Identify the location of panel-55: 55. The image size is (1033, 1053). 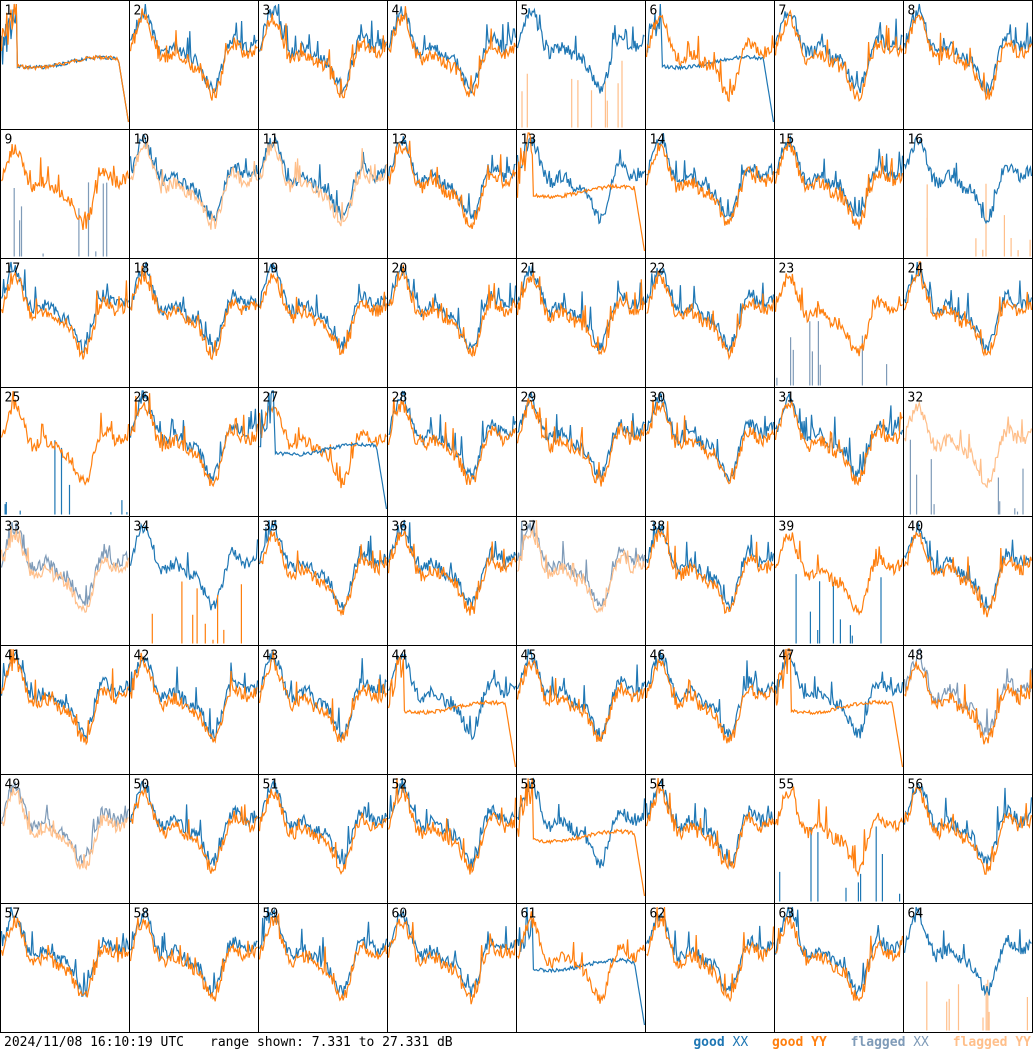
(839, 839).